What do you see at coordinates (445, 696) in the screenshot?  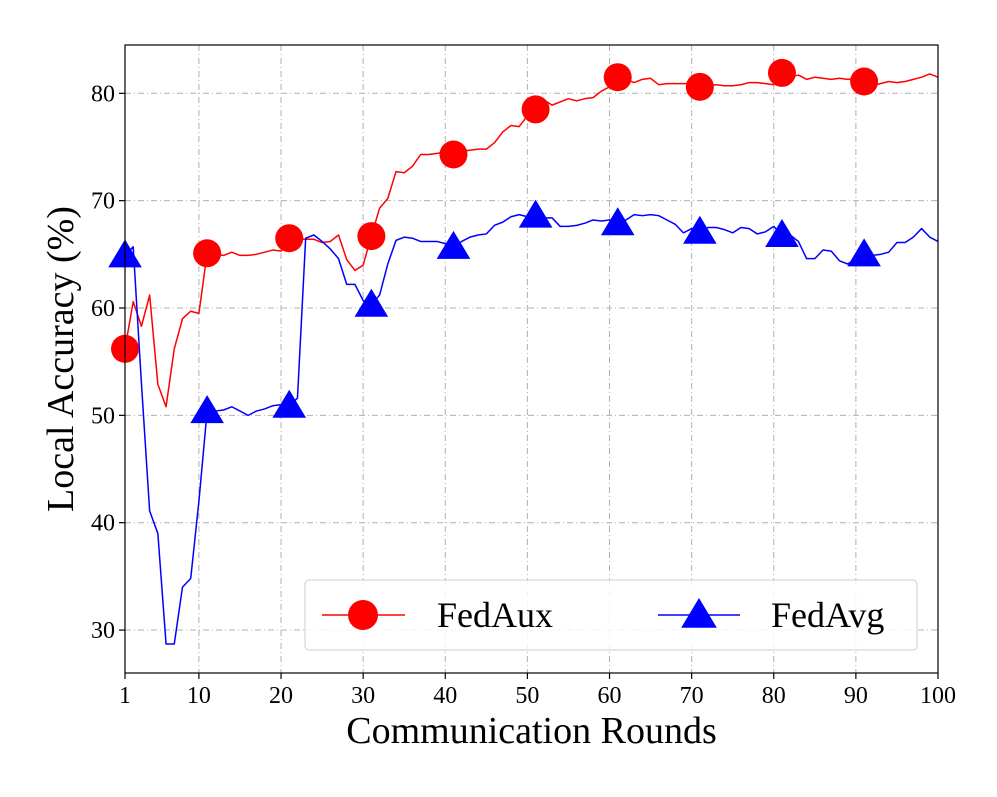 I see `x-tick-label: 40` at bounding box center [445, 696].